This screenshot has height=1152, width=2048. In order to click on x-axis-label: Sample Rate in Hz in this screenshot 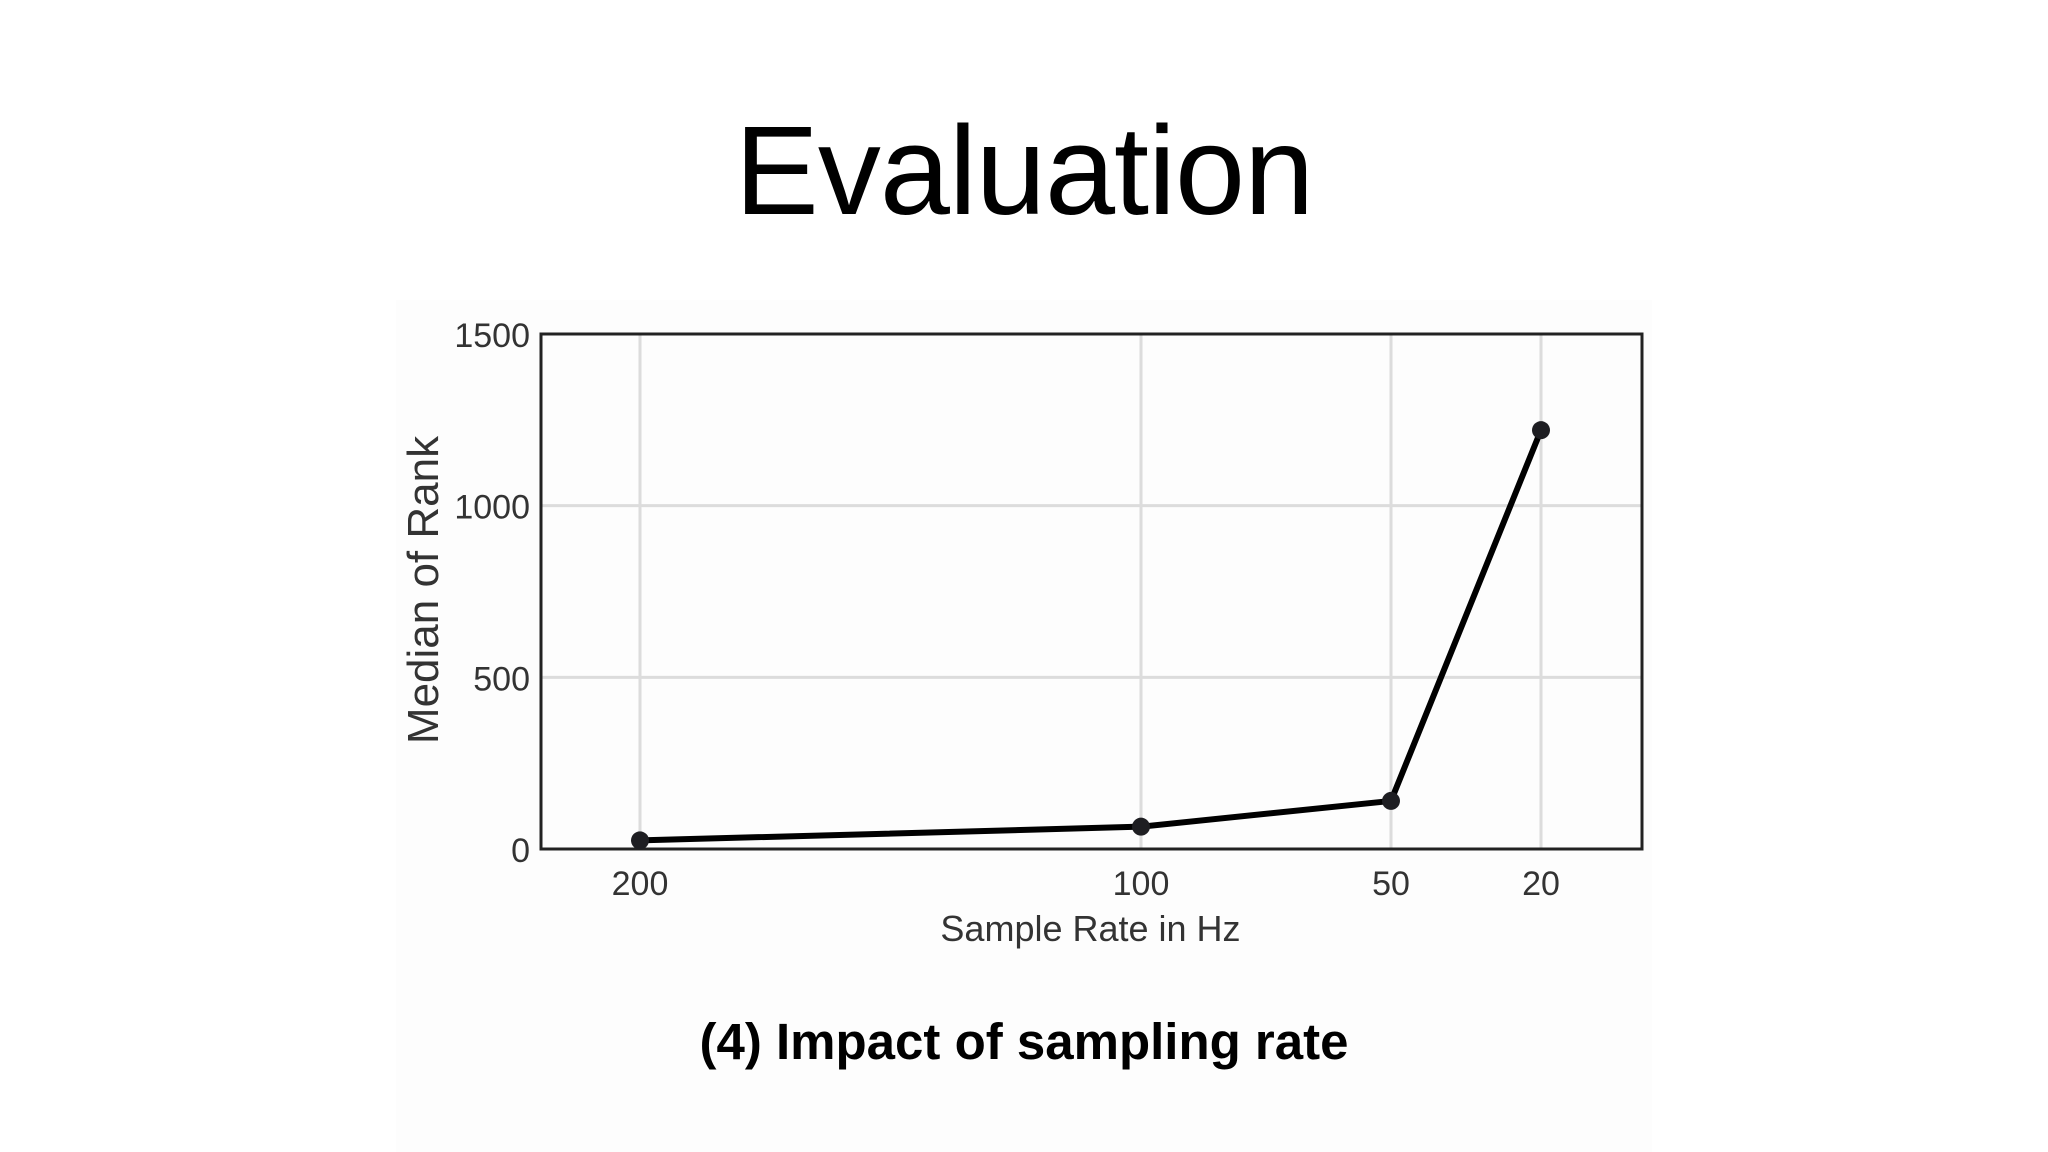, I will do `click(1090, 928)`.